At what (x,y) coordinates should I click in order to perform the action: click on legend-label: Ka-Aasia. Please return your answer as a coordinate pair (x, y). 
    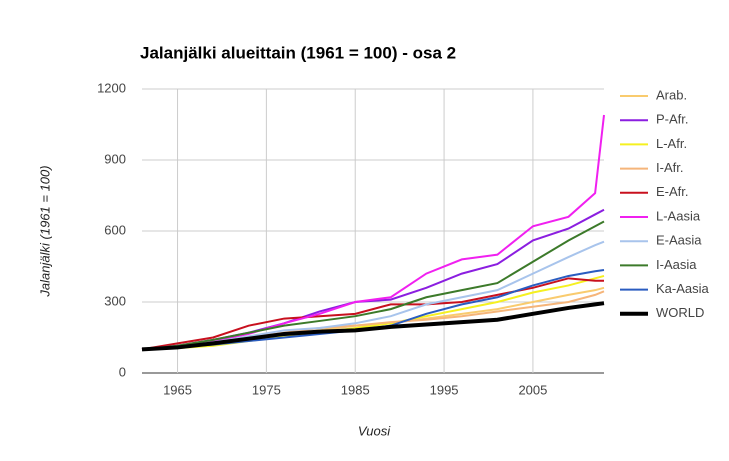
    Looking at the image, I should click on (683, 288).